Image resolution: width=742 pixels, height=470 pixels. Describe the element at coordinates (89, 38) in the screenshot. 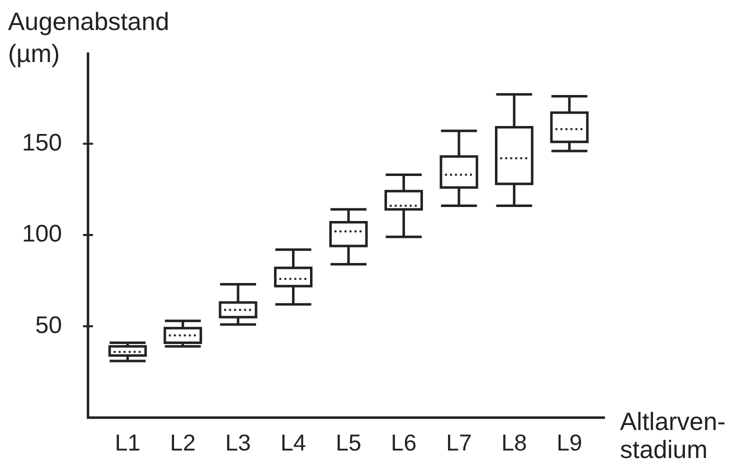

I see `y-axis-title: Augenabstand (µm)` at that location.